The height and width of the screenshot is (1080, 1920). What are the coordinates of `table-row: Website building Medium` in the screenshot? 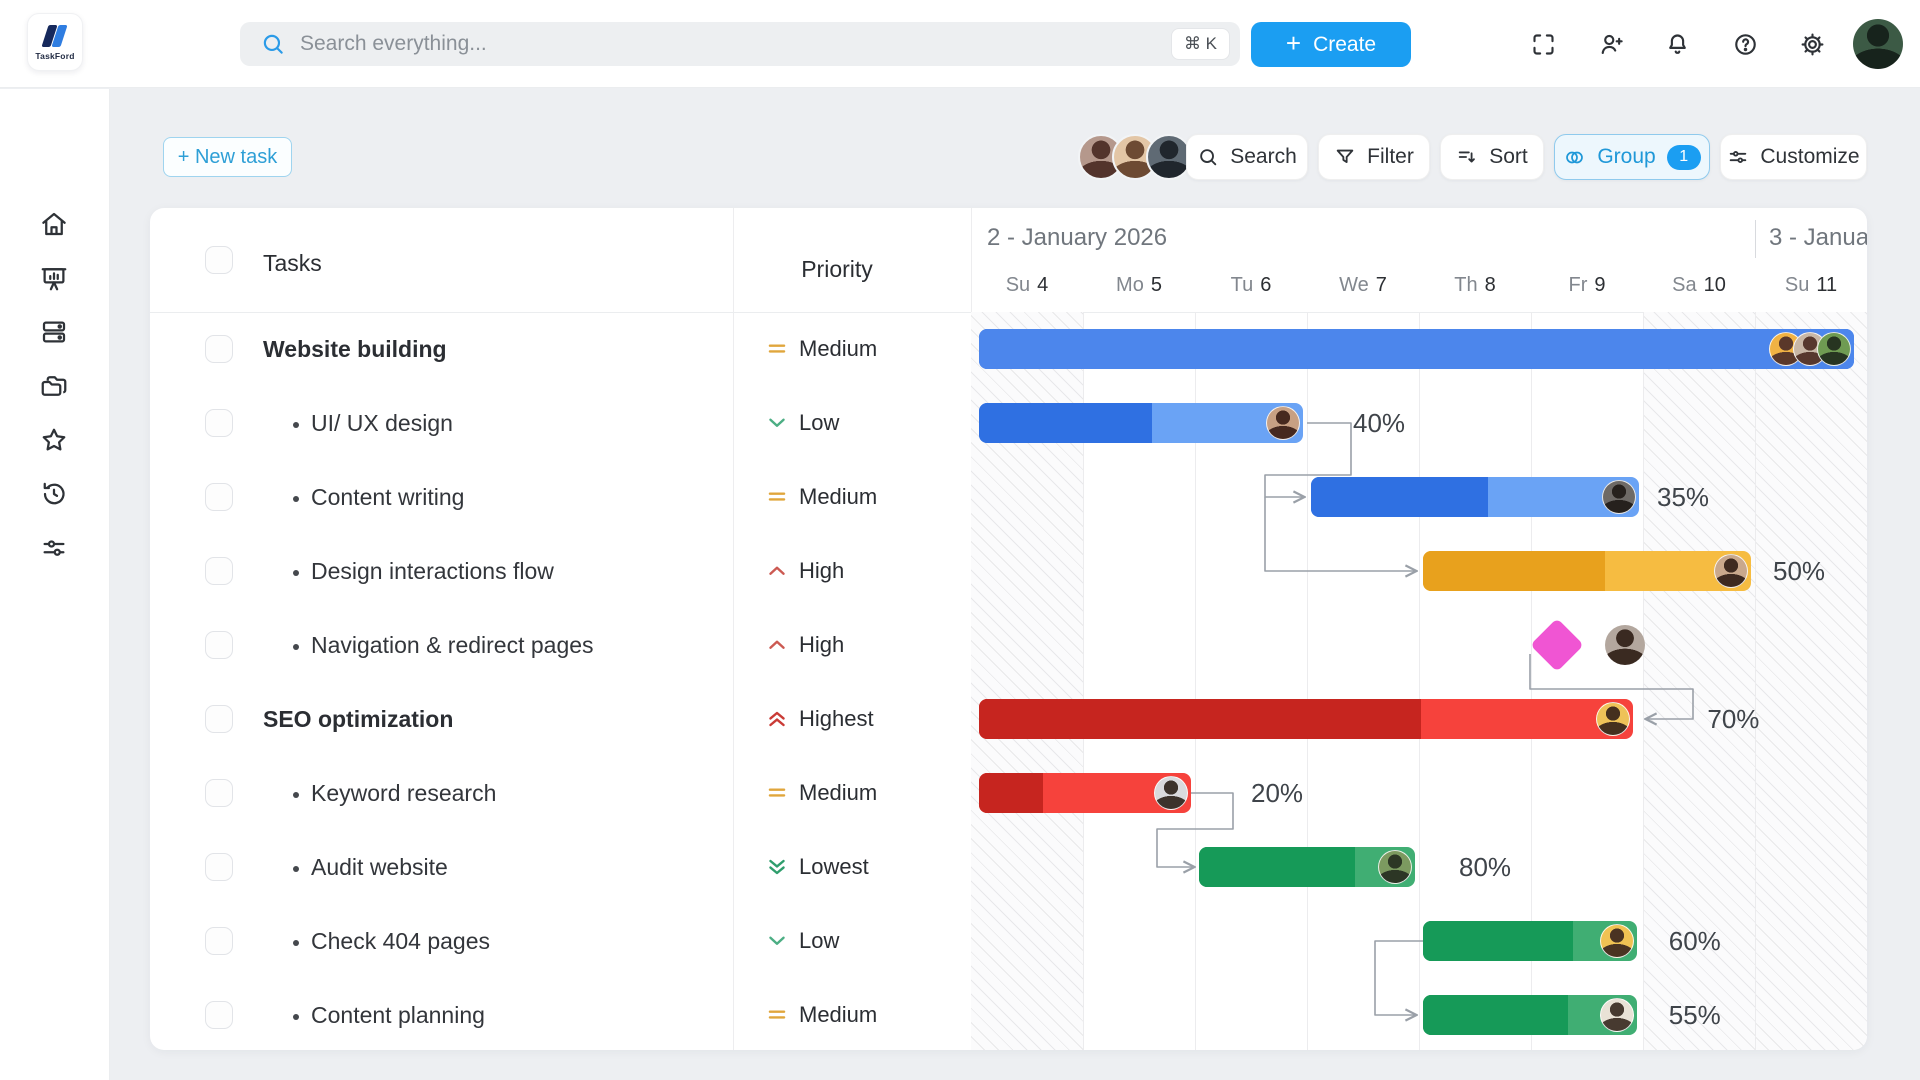 It's located at (560, 349).